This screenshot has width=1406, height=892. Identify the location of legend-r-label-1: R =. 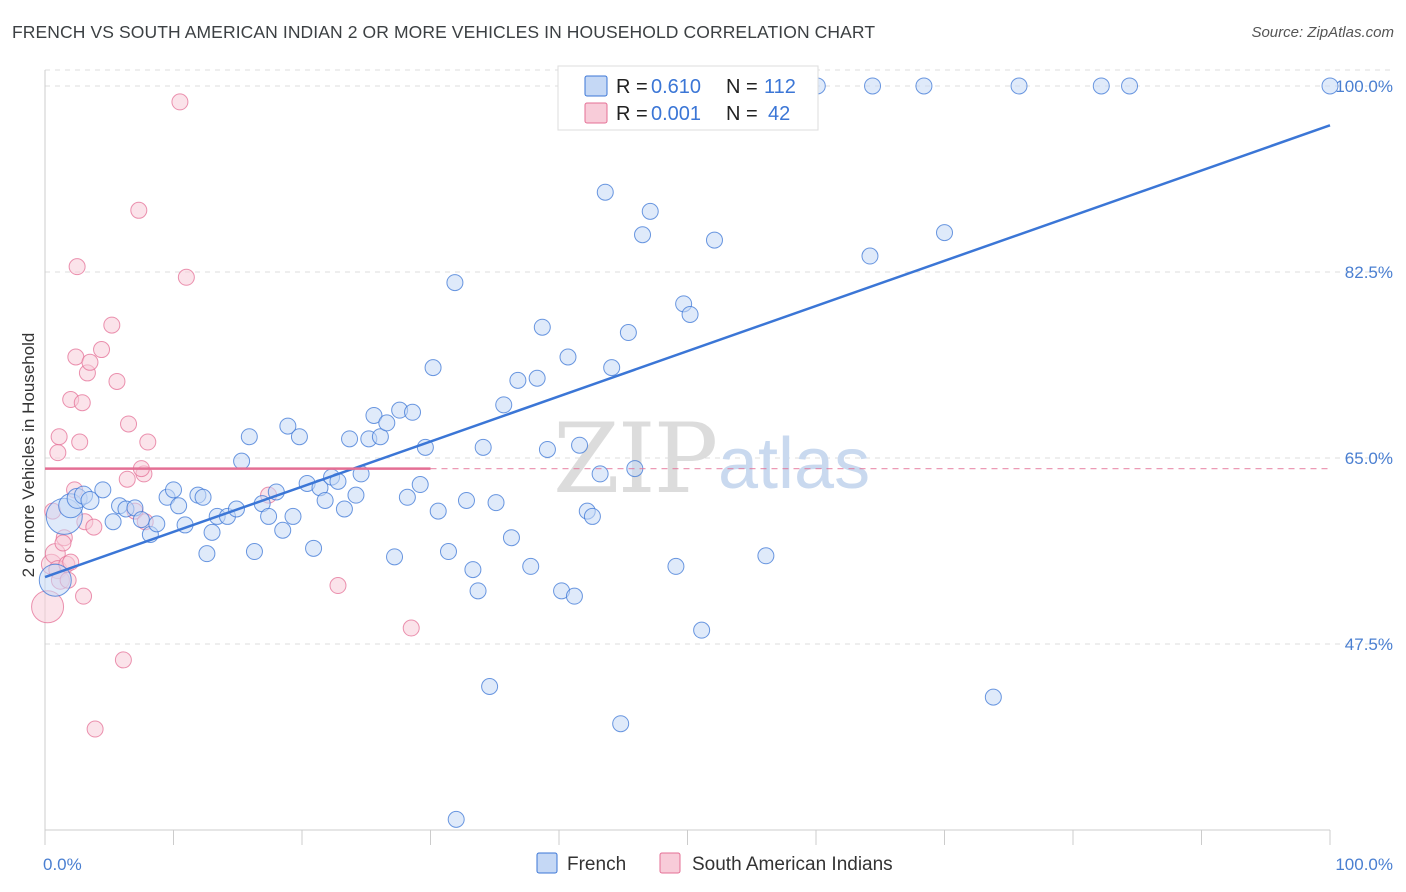
(632, 87).